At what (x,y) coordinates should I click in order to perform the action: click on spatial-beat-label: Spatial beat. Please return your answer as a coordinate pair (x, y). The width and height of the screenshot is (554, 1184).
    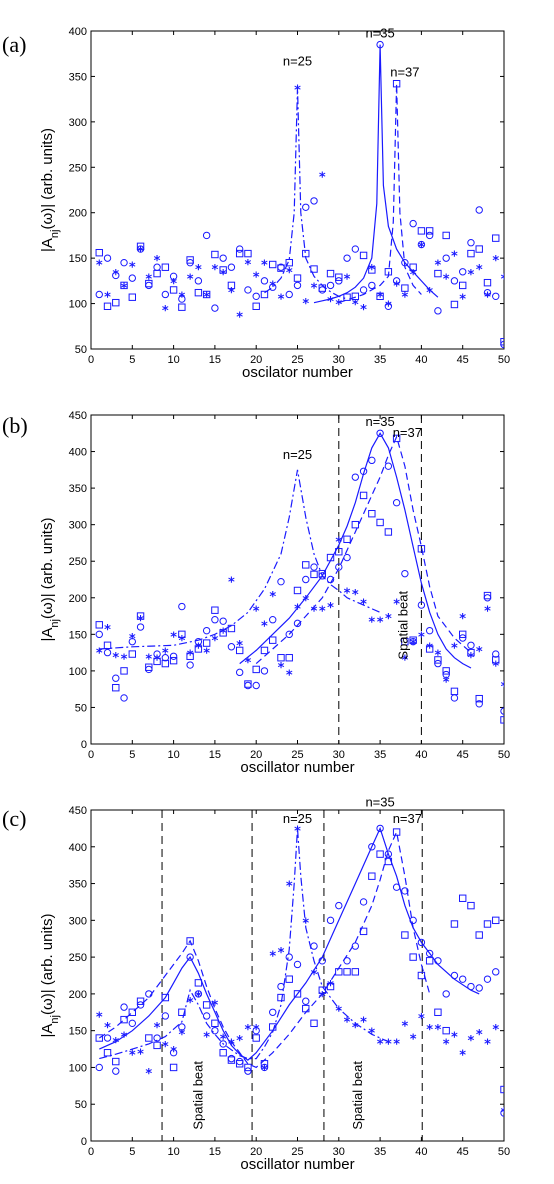
    Looking at the image, I should click on (357, 1095).